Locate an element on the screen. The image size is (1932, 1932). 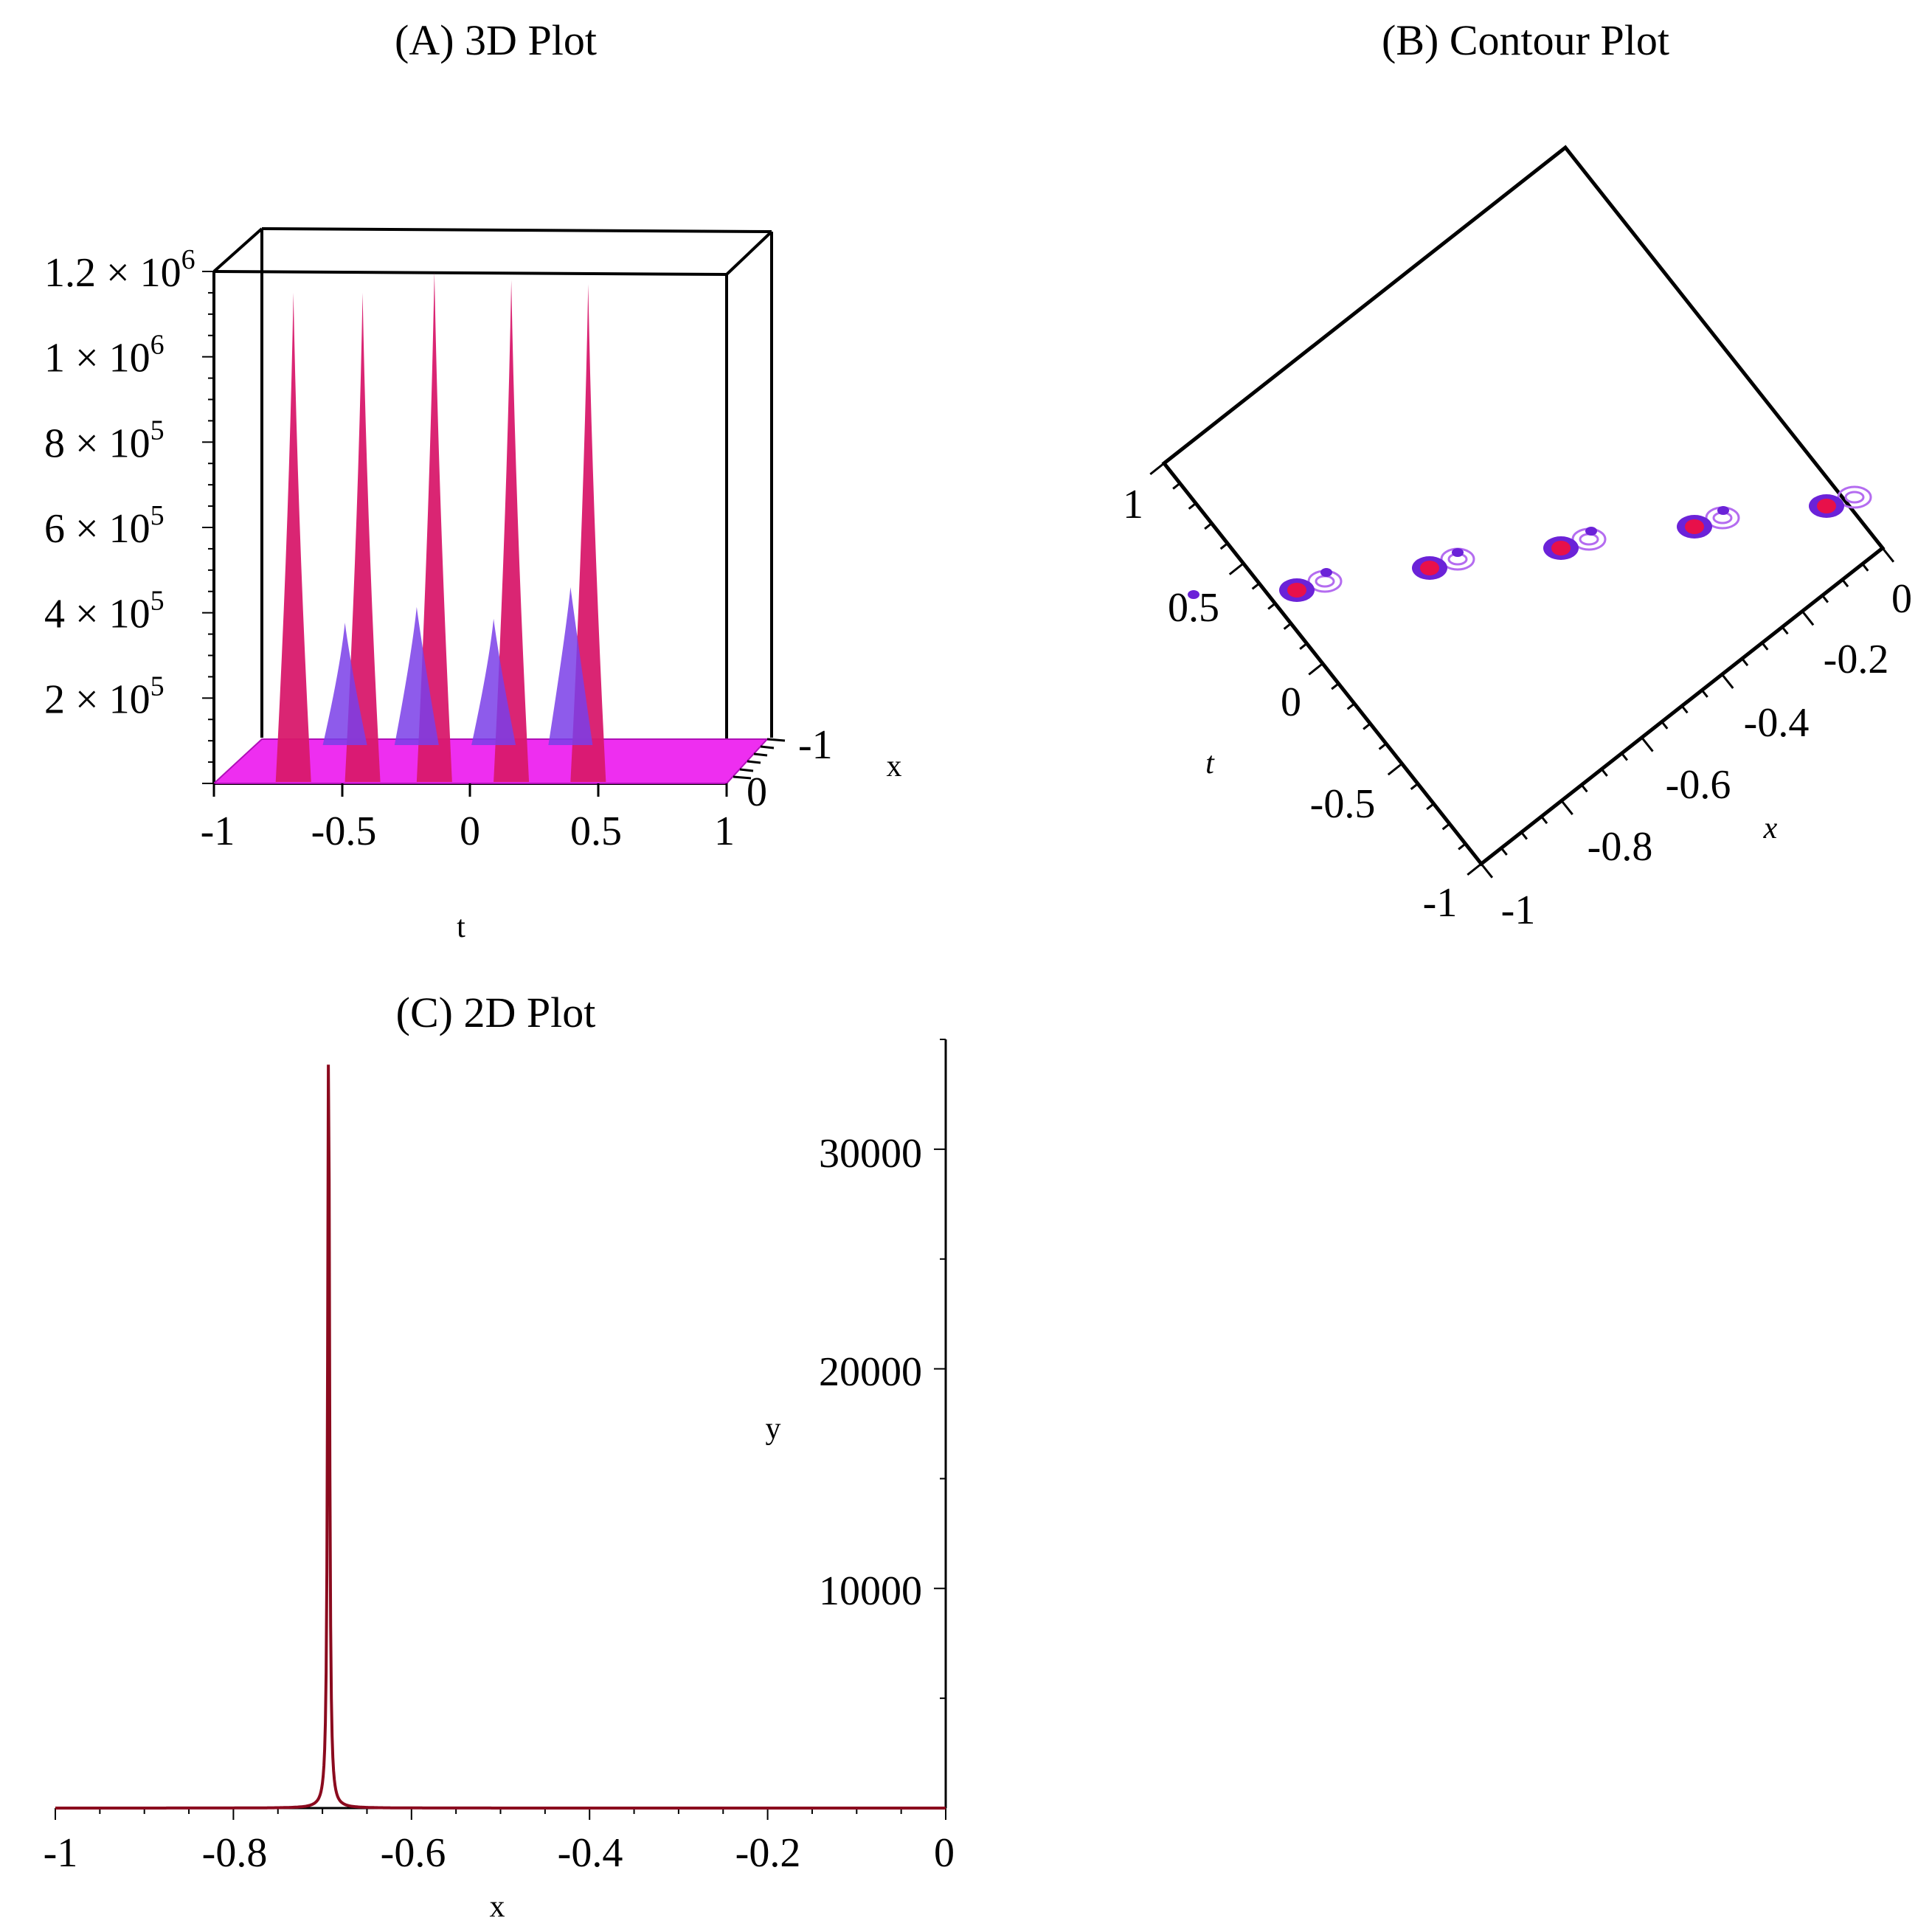
c-x-tick-label: 0 is located at coordinates (945, 1853).